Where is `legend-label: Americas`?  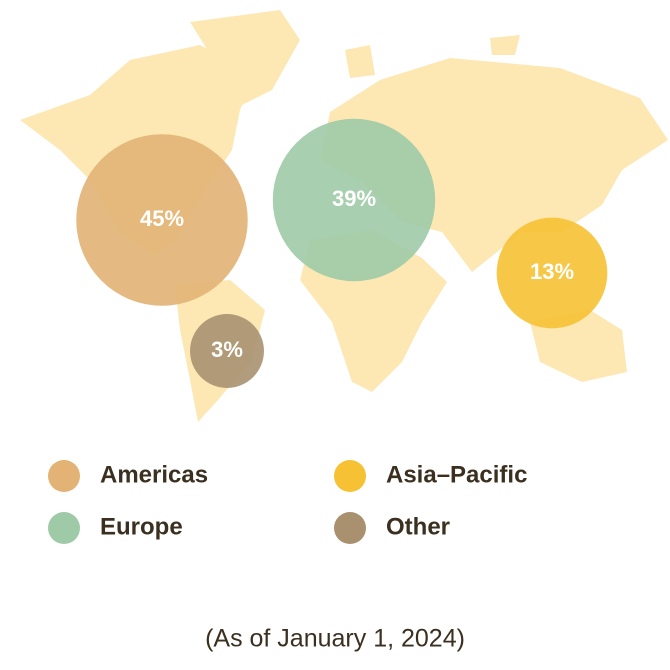 legend-label: Americas is located at coordinates (154, 474).